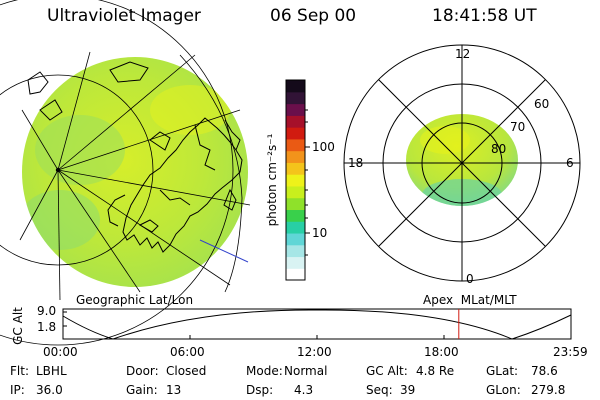 Image resolution: width=600 pixels, height=400 pixels. I want to click on mlat-label-60: 60, so click(542, 104).